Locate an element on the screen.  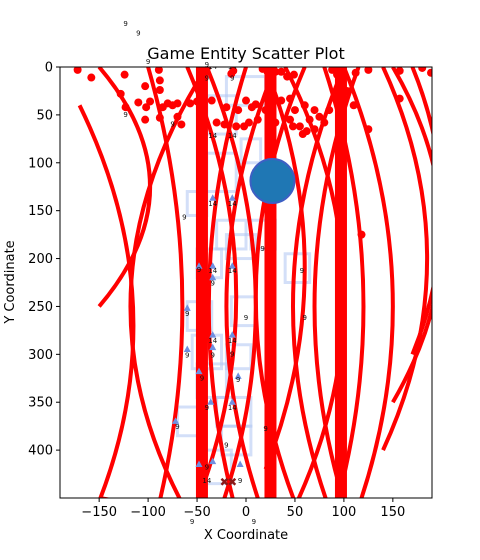
y-axis: 0 50 100 150 200 250 300 350 400 is located at coordinates (44, 260).